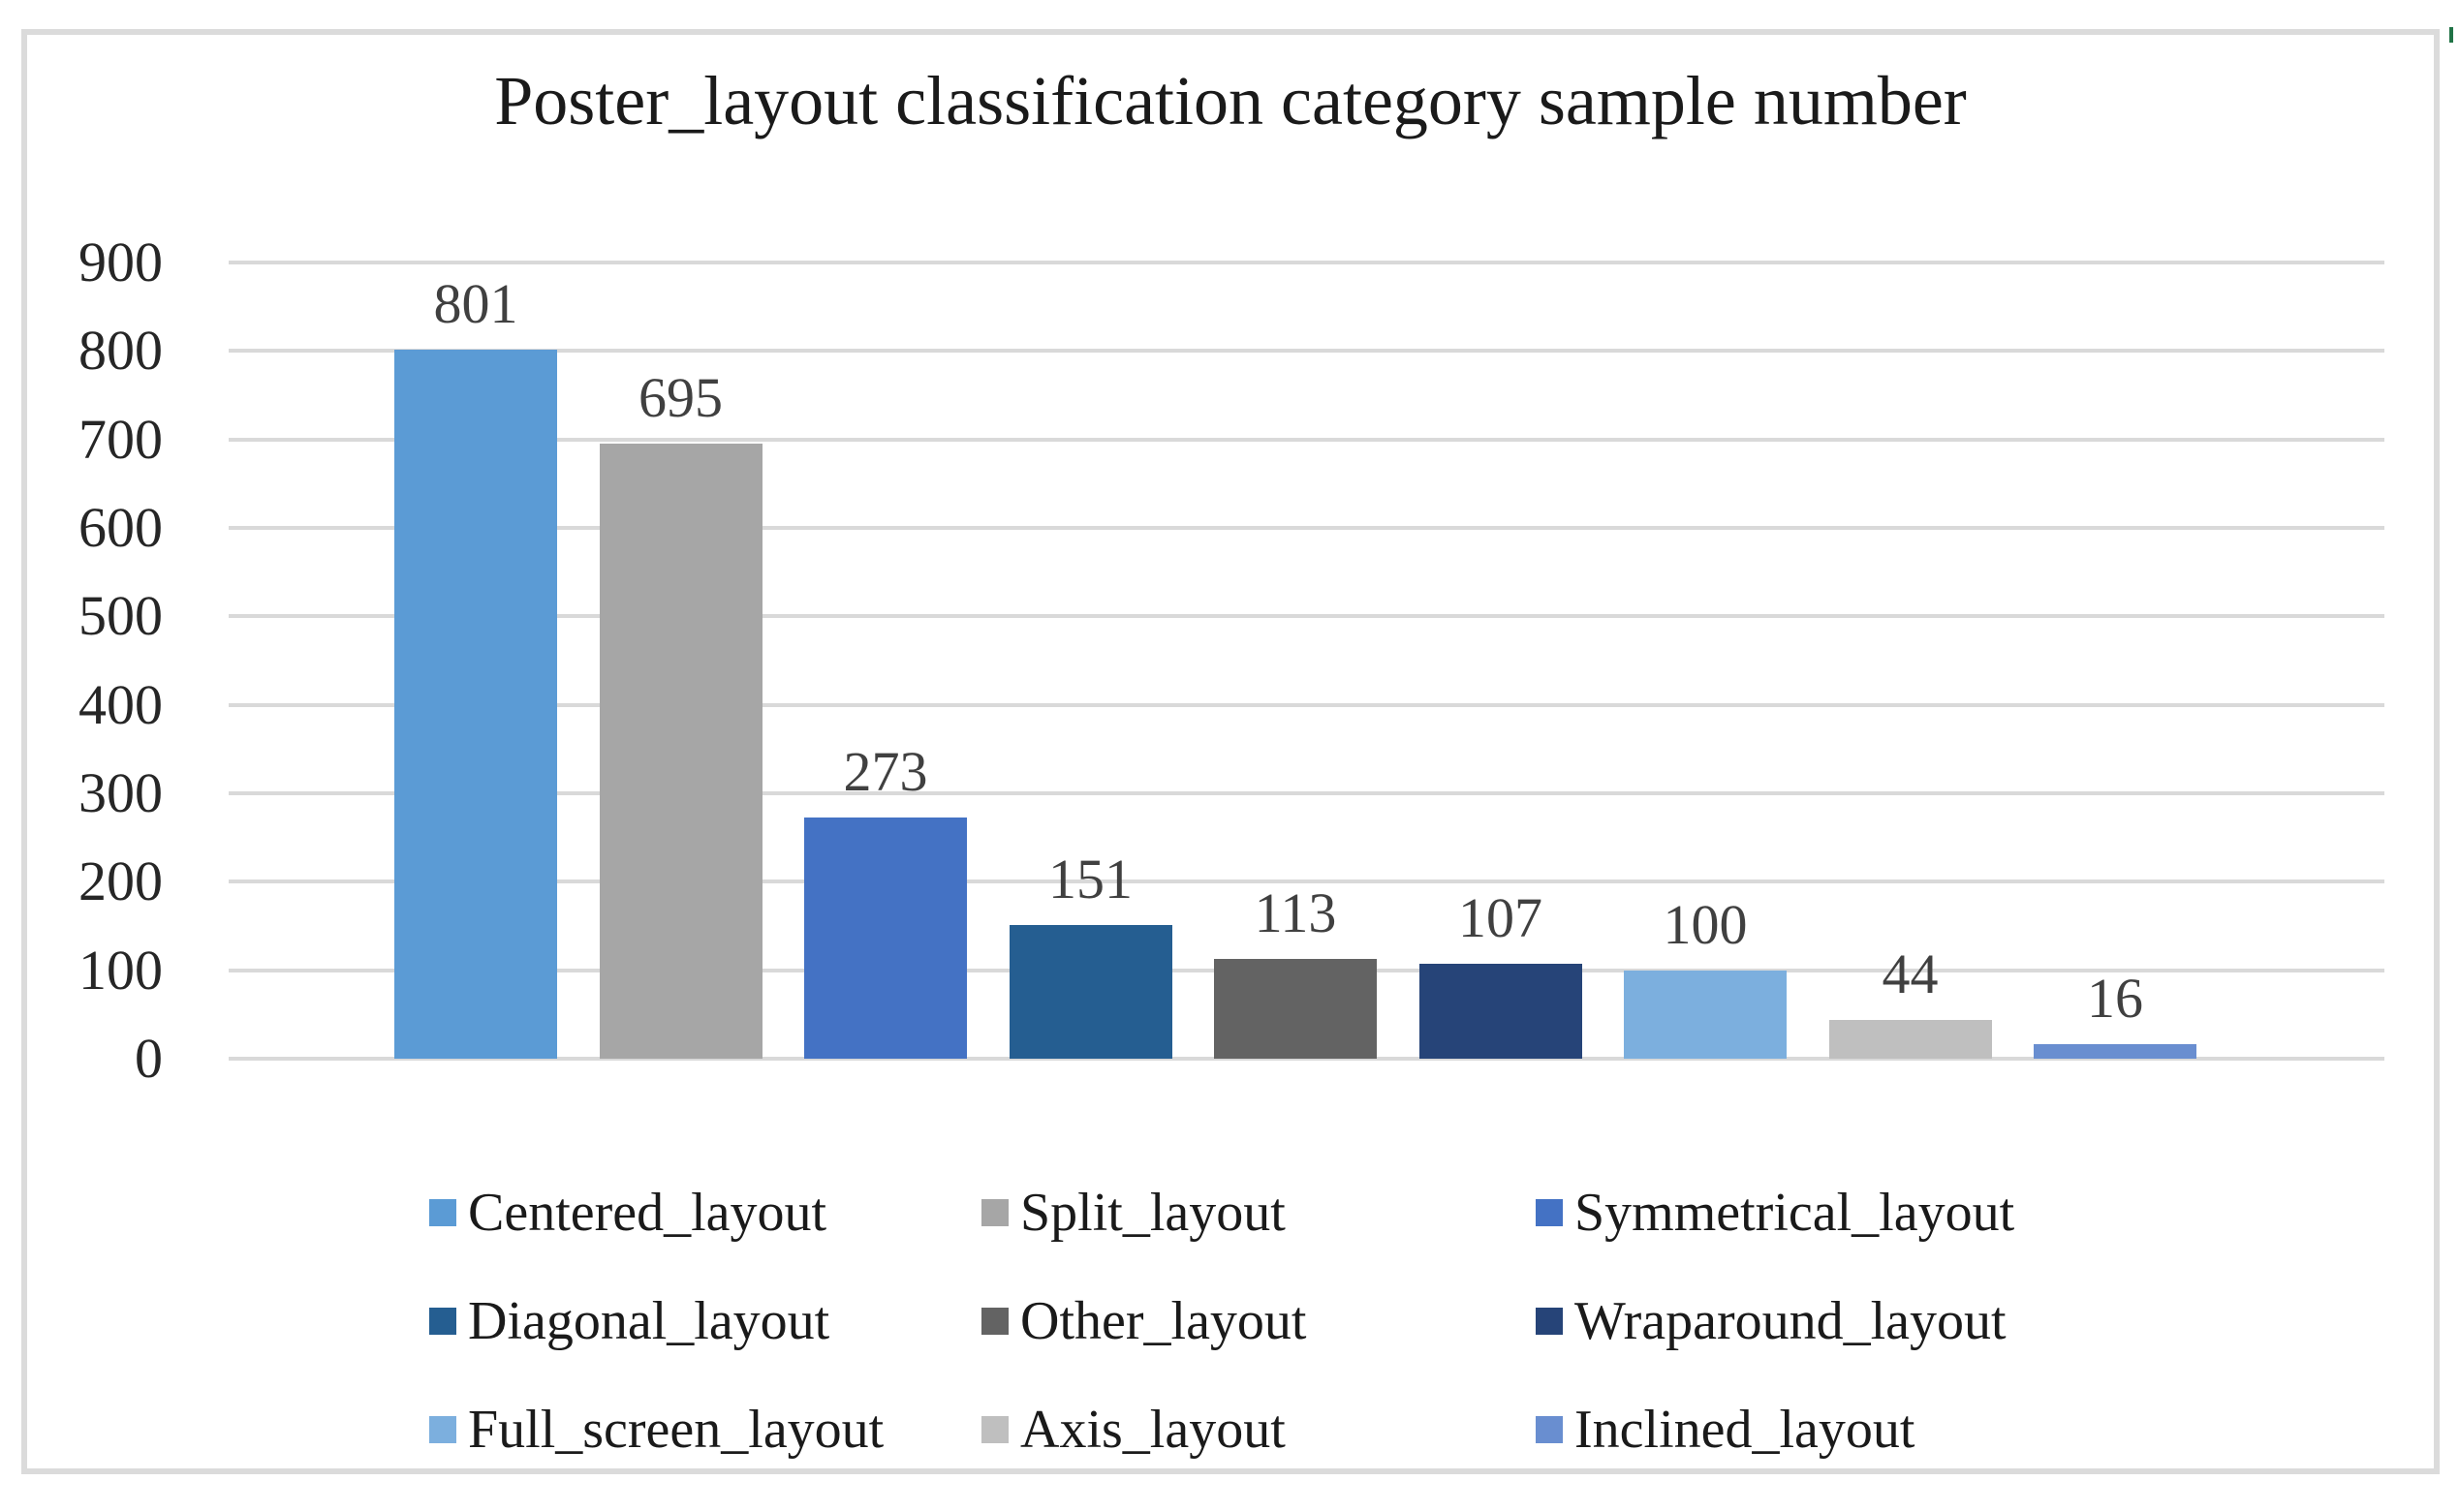  I want to click on y-tick-label-800: 800, so click(121, 351).